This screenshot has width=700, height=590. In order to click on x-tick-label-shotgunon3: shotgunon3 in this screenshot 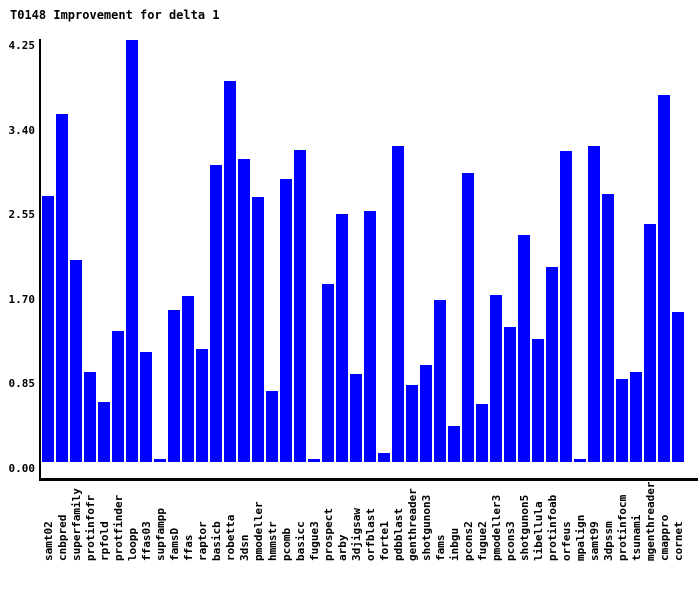, I will do `click(426, 527)`.